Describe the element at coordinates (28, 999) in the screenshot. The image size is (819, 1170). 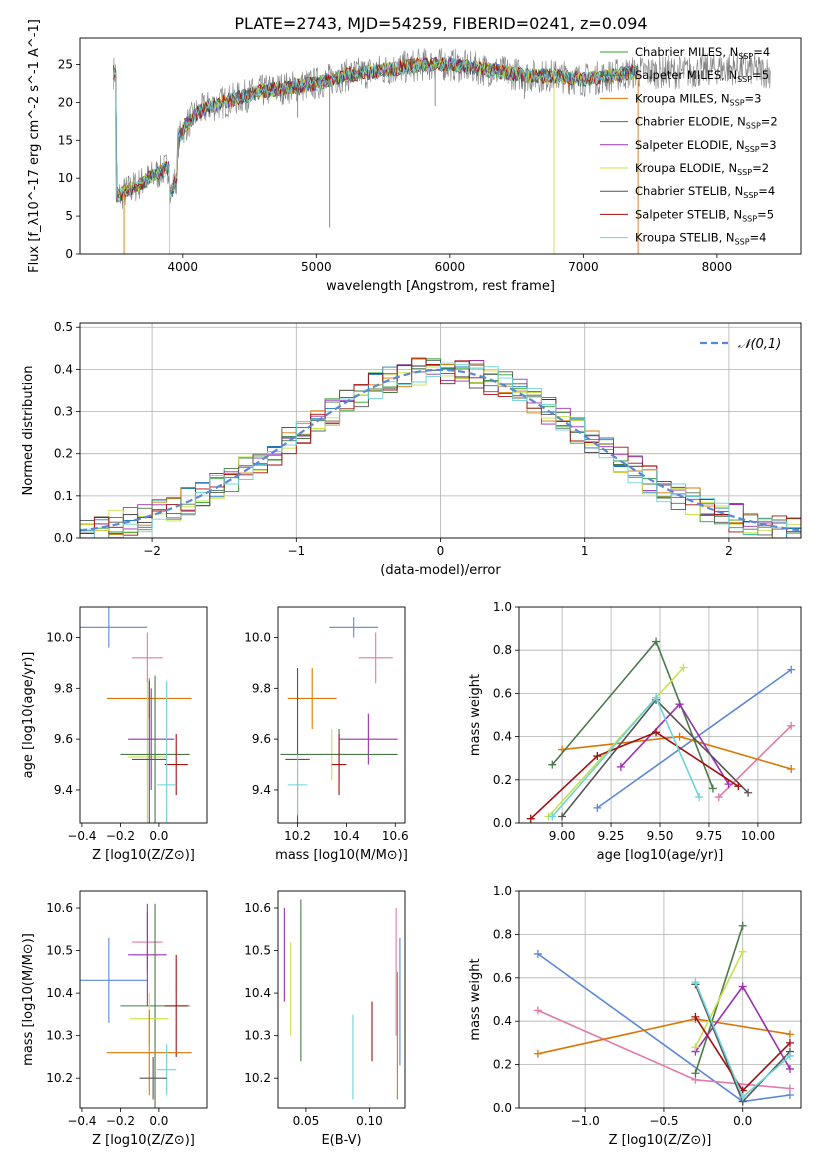
I see `y-axis-label: mass [log10(M/M⊙)]` at that location.